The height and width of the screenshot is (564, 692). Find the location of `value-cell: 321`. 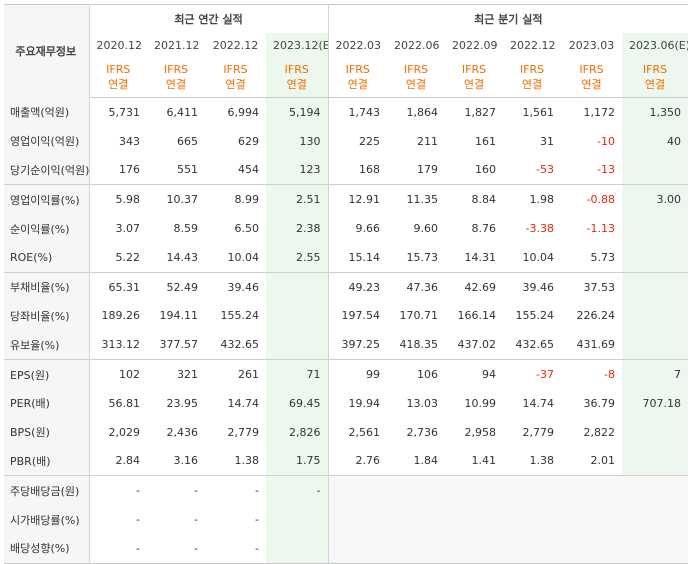

value-cell: 321 is located at coordinates (176, 374).